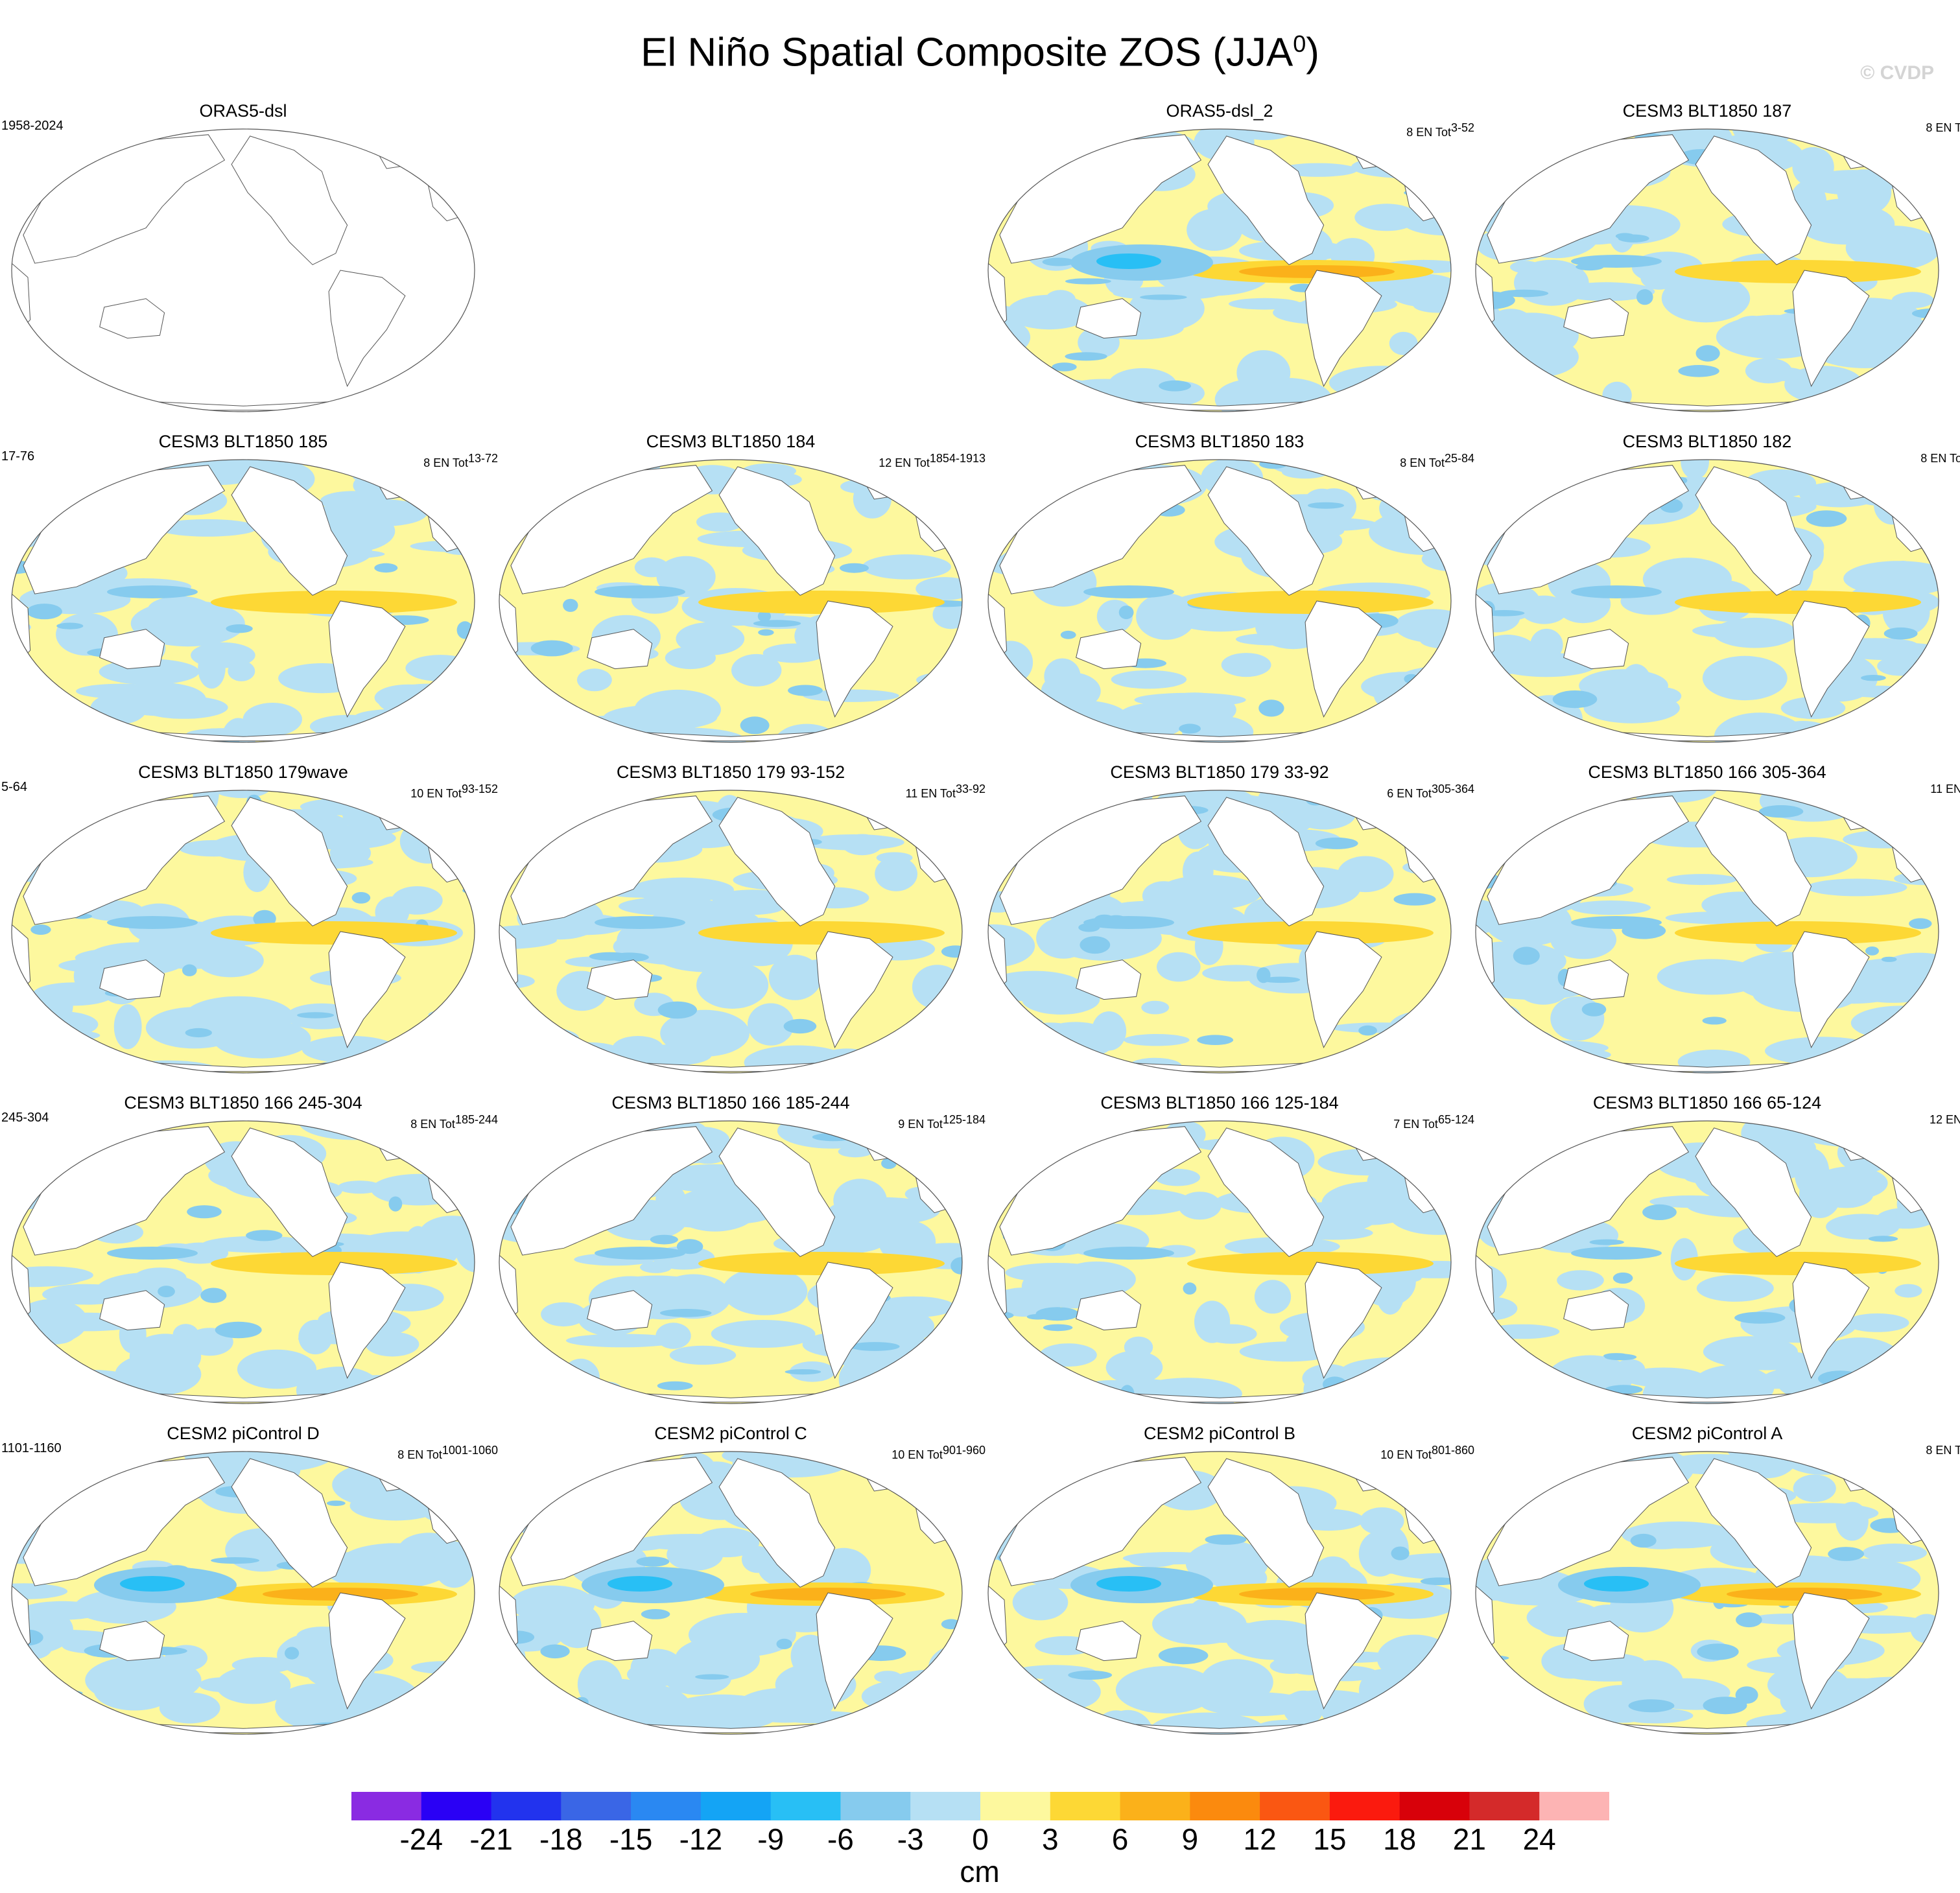 This screenshot has height=1893, width=1960. What do you see at coordinates (1944, 1119) in the screenshot?
I see `event-count-text: 12 EN` at bounding box center [1944, 1119].